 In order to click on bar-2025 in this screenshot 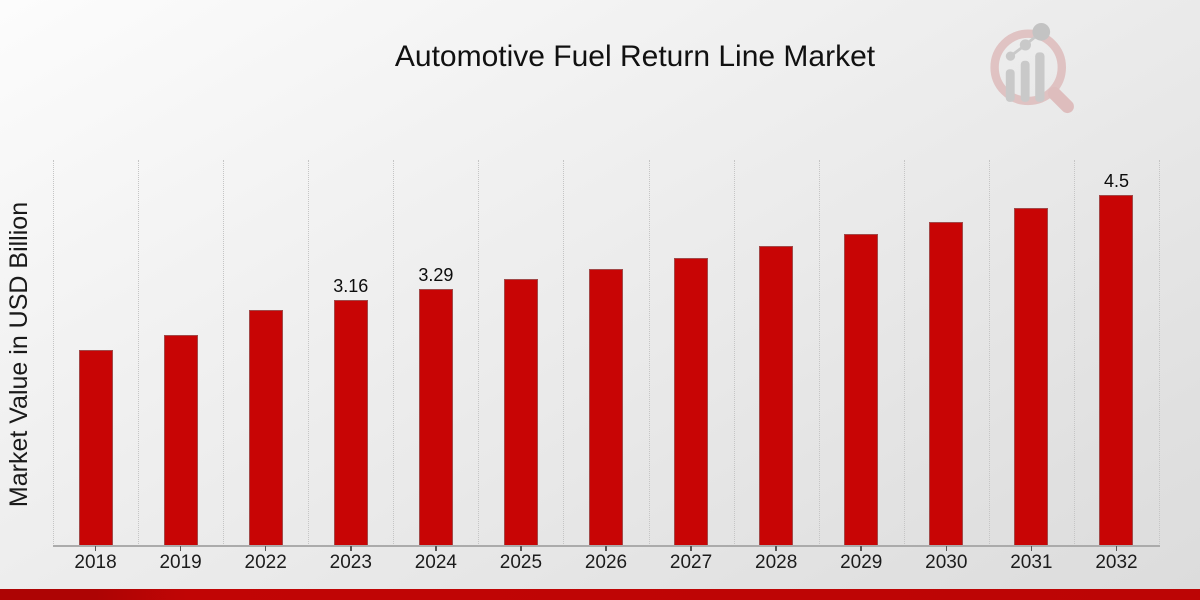, I will do `click(520, 412)`.